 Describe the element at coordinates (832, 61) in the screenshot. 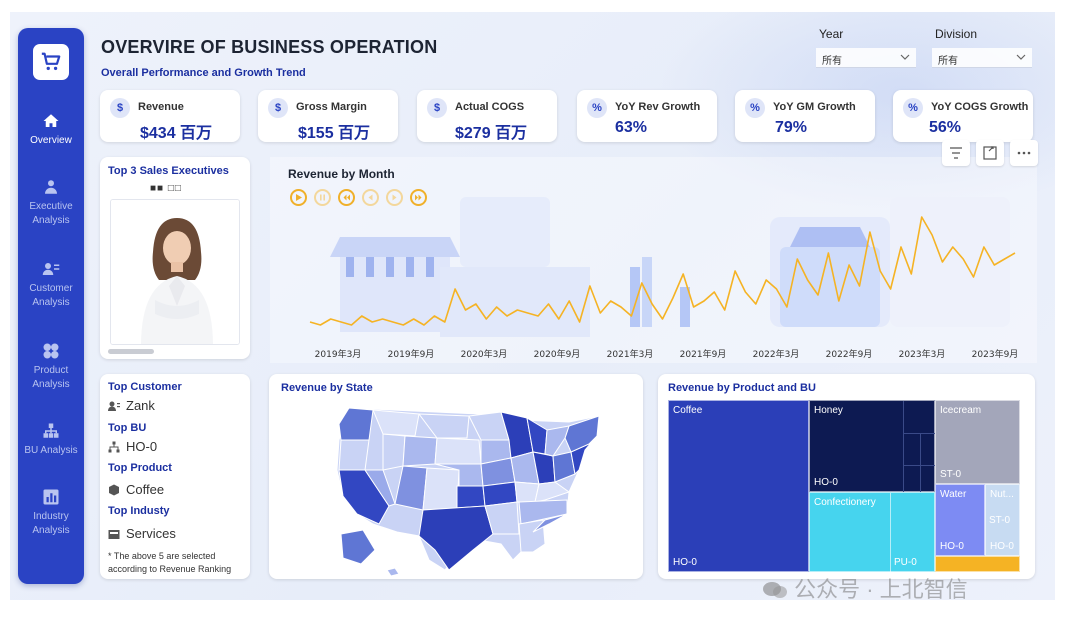

I see `year-dropdown-value: 所有` at that location.